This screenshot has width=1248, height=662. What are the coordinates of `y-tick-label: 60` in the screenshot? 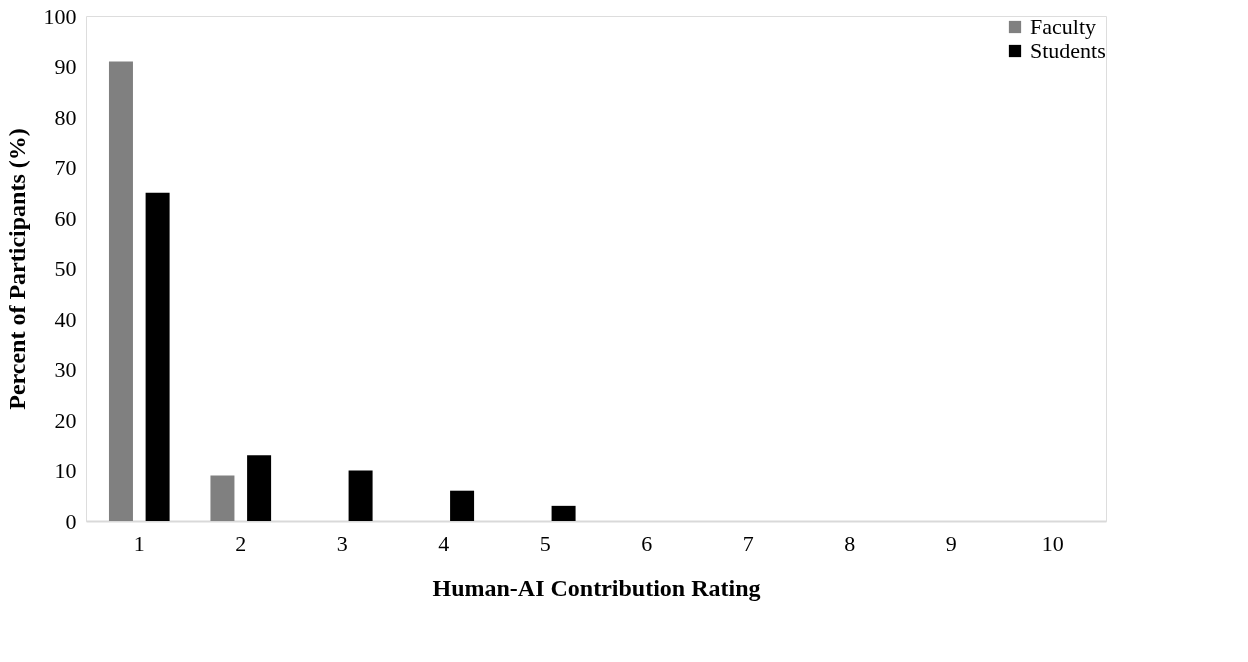 It's located at (65, 218).